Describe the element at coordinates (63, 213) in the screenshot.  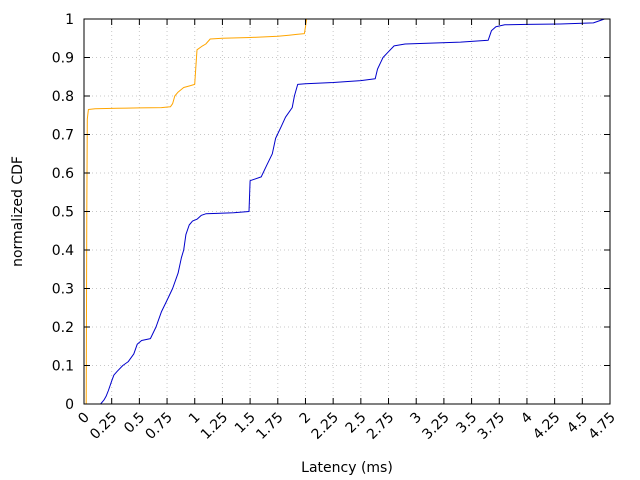
I see `y-tick-label: 0.5` at that location.